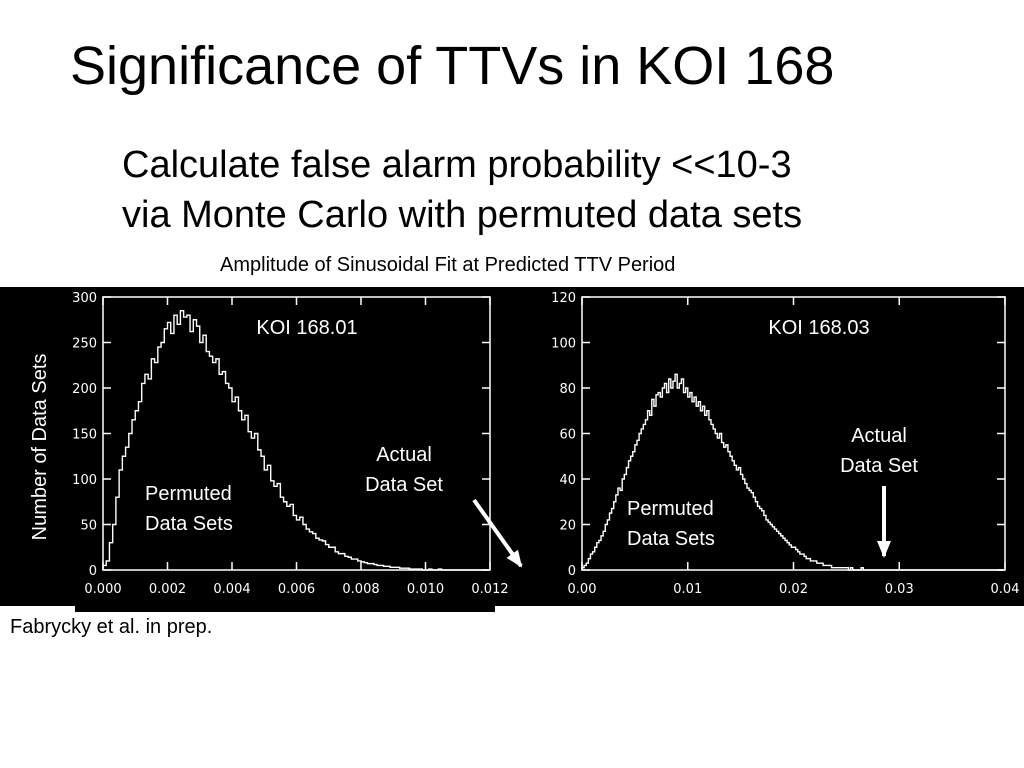  I want to click on x-tick-label: 0.02, so click(793, 589).